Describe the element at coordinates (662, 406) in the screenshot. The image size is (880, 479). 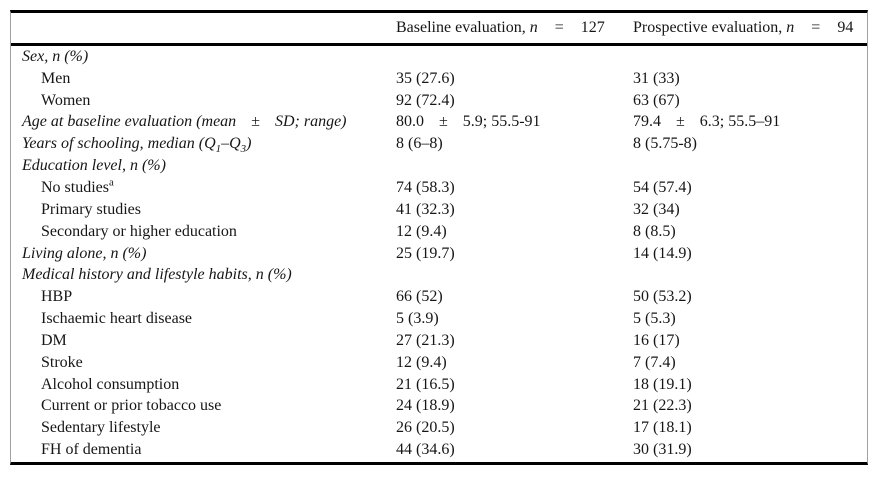
I see `prospective-value-cell: 21 (22.3)` at that location.